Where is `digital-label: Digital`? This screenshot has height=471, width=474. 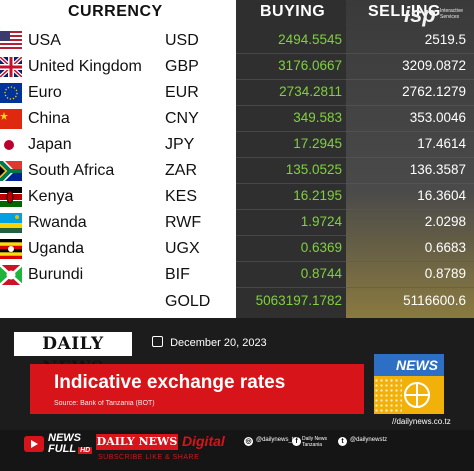
digital-label: Digital is located at coordinates (203, 441).